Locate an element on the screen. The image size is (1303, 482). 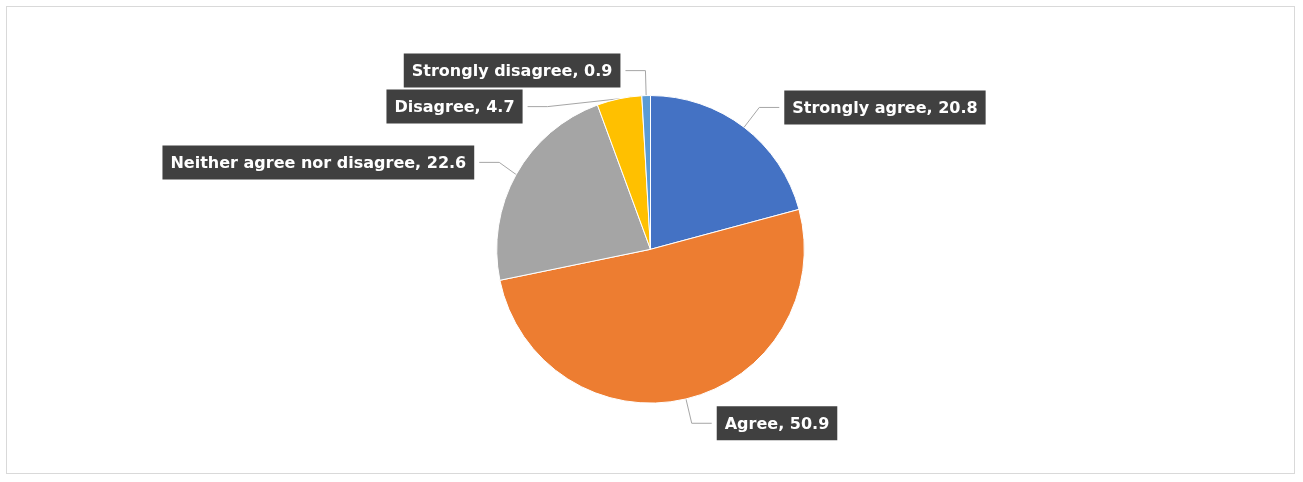
slice-label: Agree is located at coordinates (751, 423).